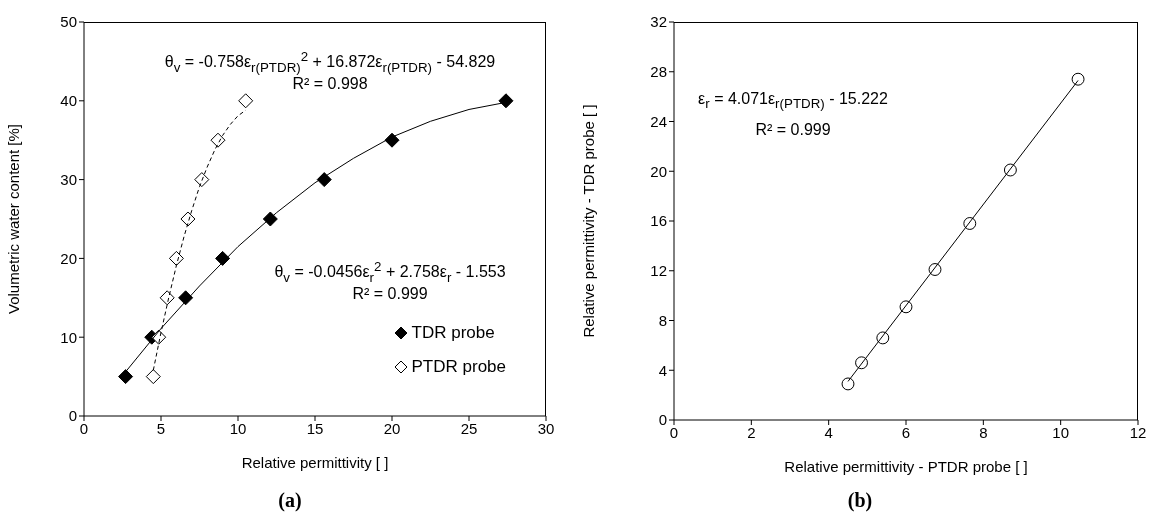 The height and width of the screenshot is (520, 1151). What do you see at coordinates (72, 416) in the screenshot?
I see `y-tick-label: 0` at bounding box center [72, 416].